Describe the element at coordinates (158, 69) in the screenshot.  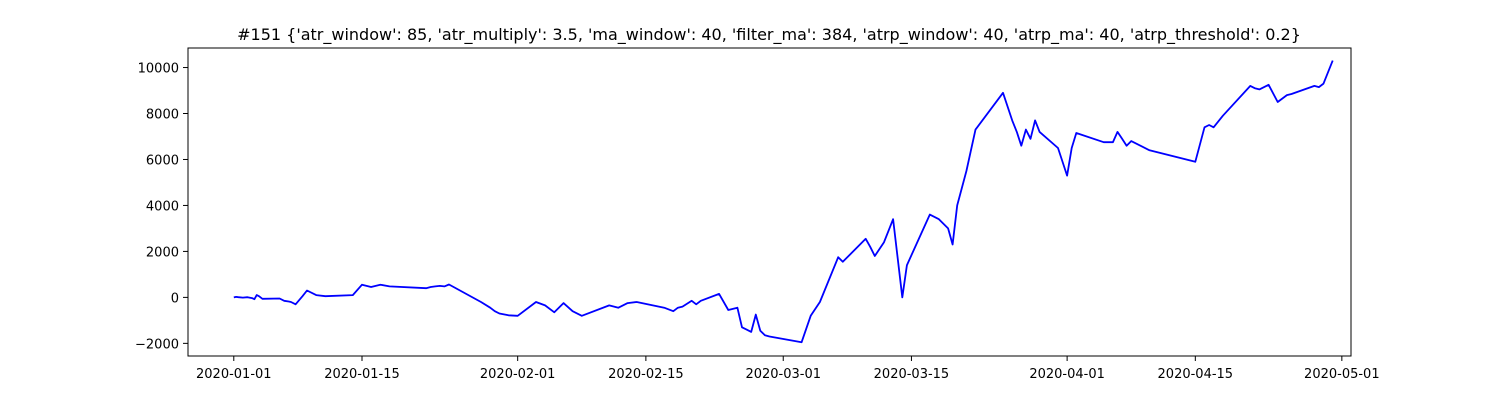
I see `y-tick-label: 10000` at that location.